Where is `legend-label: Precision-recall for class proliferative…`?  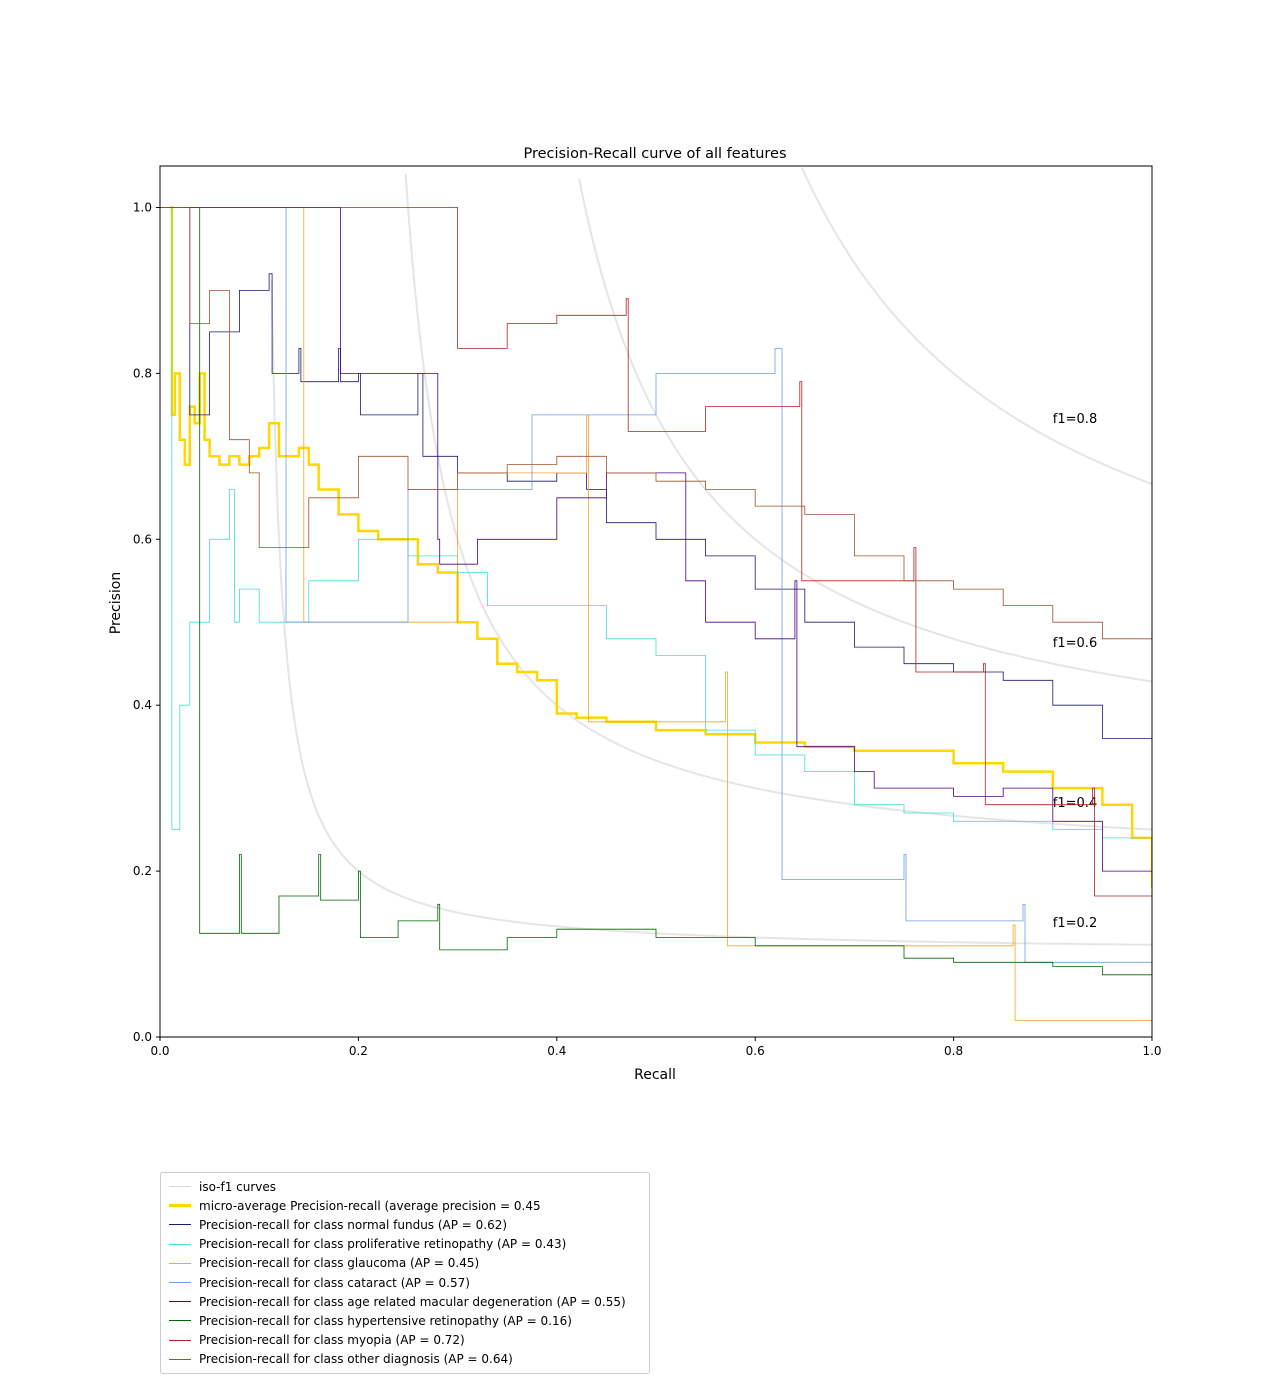 legend-label: Precision-recall for class proliferative… is located at coordinates (383, 1244).